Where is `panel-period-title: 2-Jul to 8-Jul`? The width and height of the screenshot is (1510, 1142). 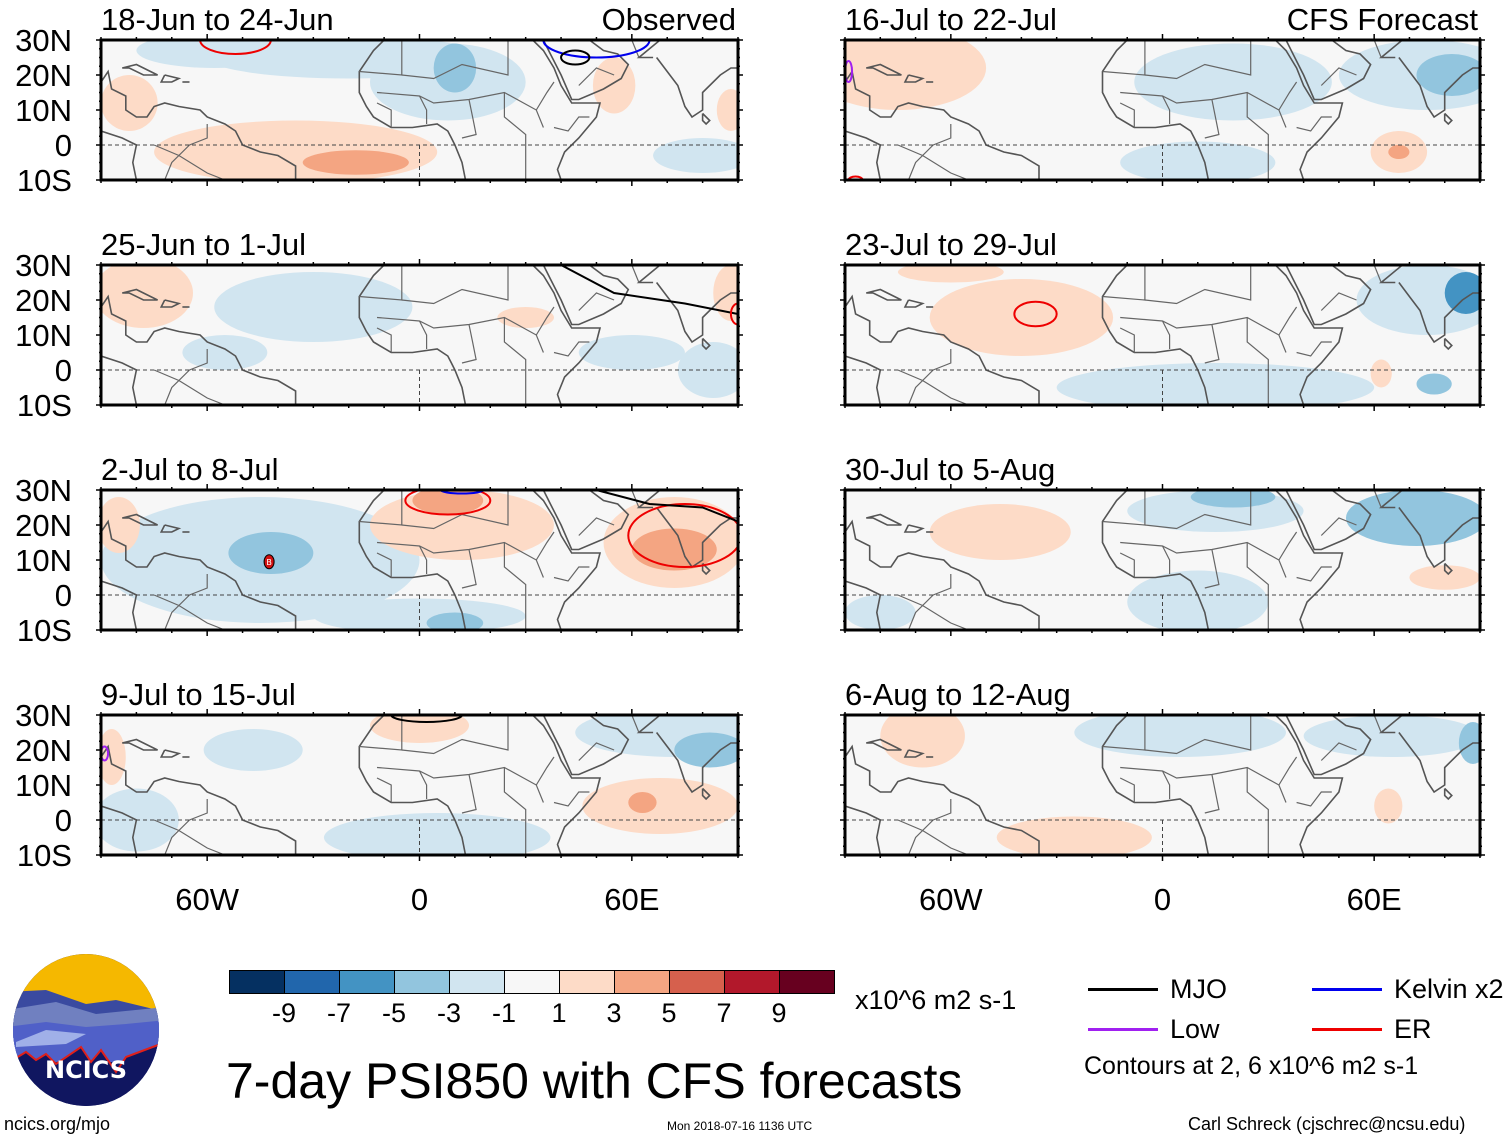
panel-period-title: 2-Jul to 8-Jul is located at coordinates (190, 469).